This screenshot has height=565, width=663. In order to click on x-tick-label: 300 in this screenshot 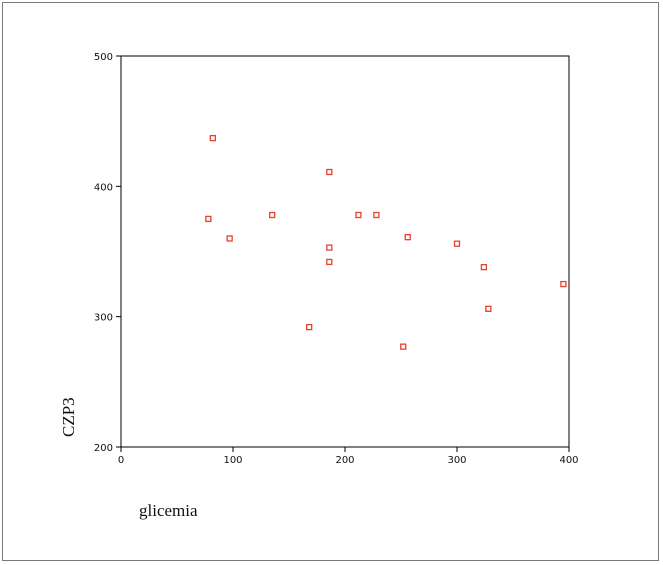, I will do `click(456, 460)`.